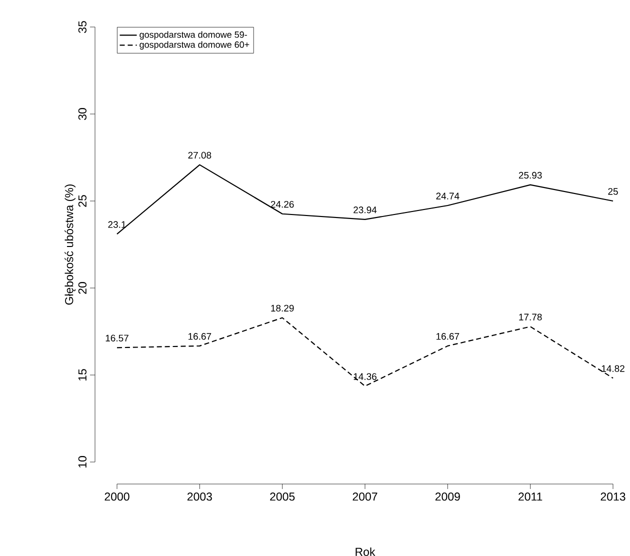 The height and width of the screenshot is (556, 630). Describe the element at coordinates (530, 175) in the screenshot. I see `data-label: 25.93` at that location.